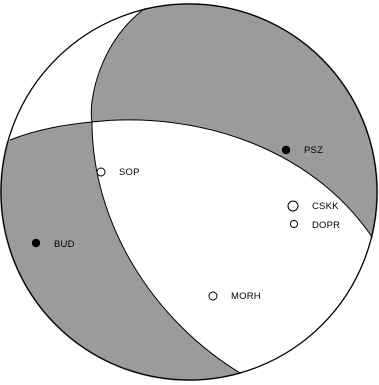 The height and width of the screenshot is (385, 379). Describe the element at coordinates (313, 150) in the screenshot. I see `station-label: PSZ` at that location.